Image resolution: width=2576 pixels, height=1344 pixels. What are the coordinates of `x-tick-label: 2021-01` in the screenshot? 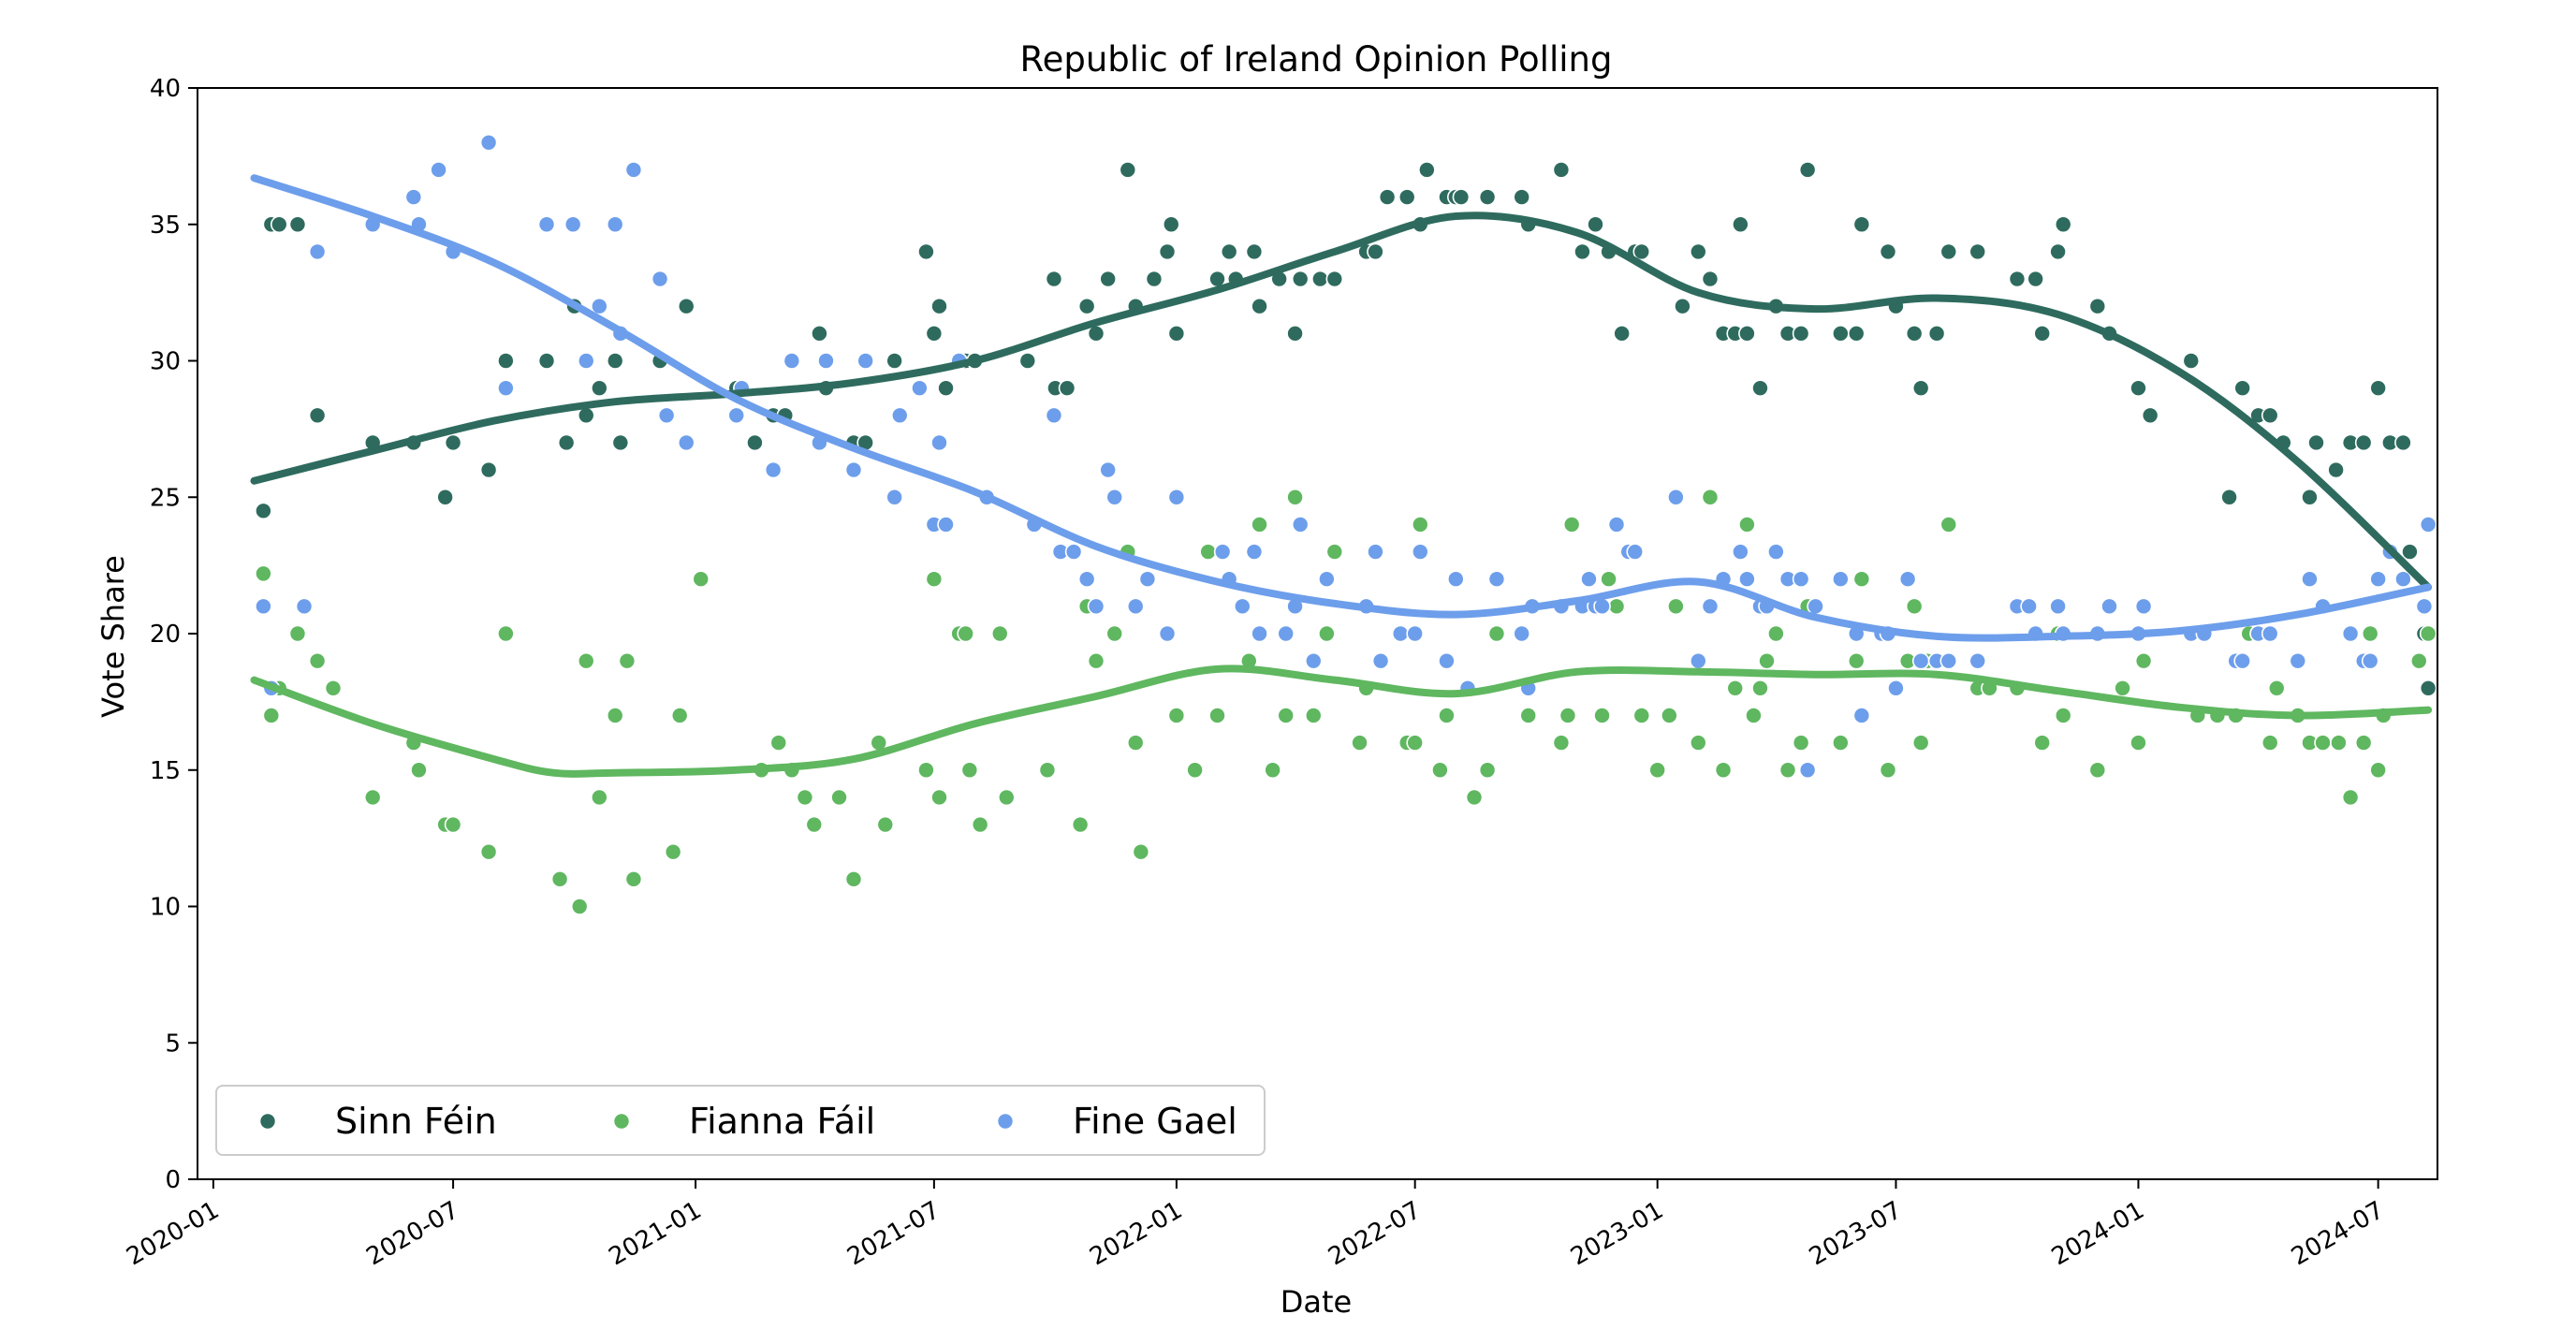 It's located at (656, 1233).